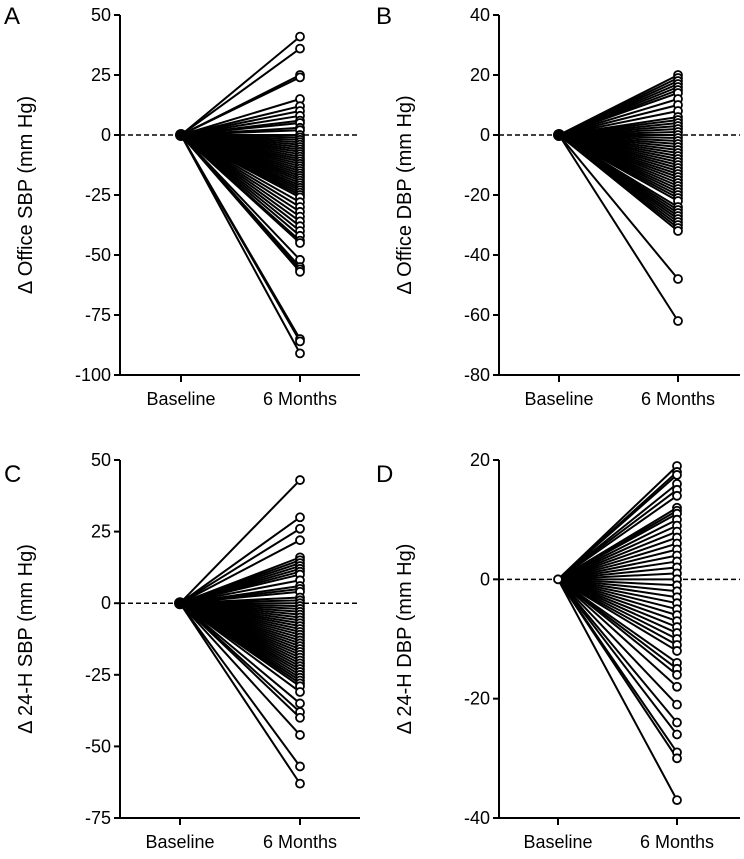 The image size is (744, 859). I want to click on y-axis-label: Δ 24-H DBP (mm Hg), so click(405, 639).